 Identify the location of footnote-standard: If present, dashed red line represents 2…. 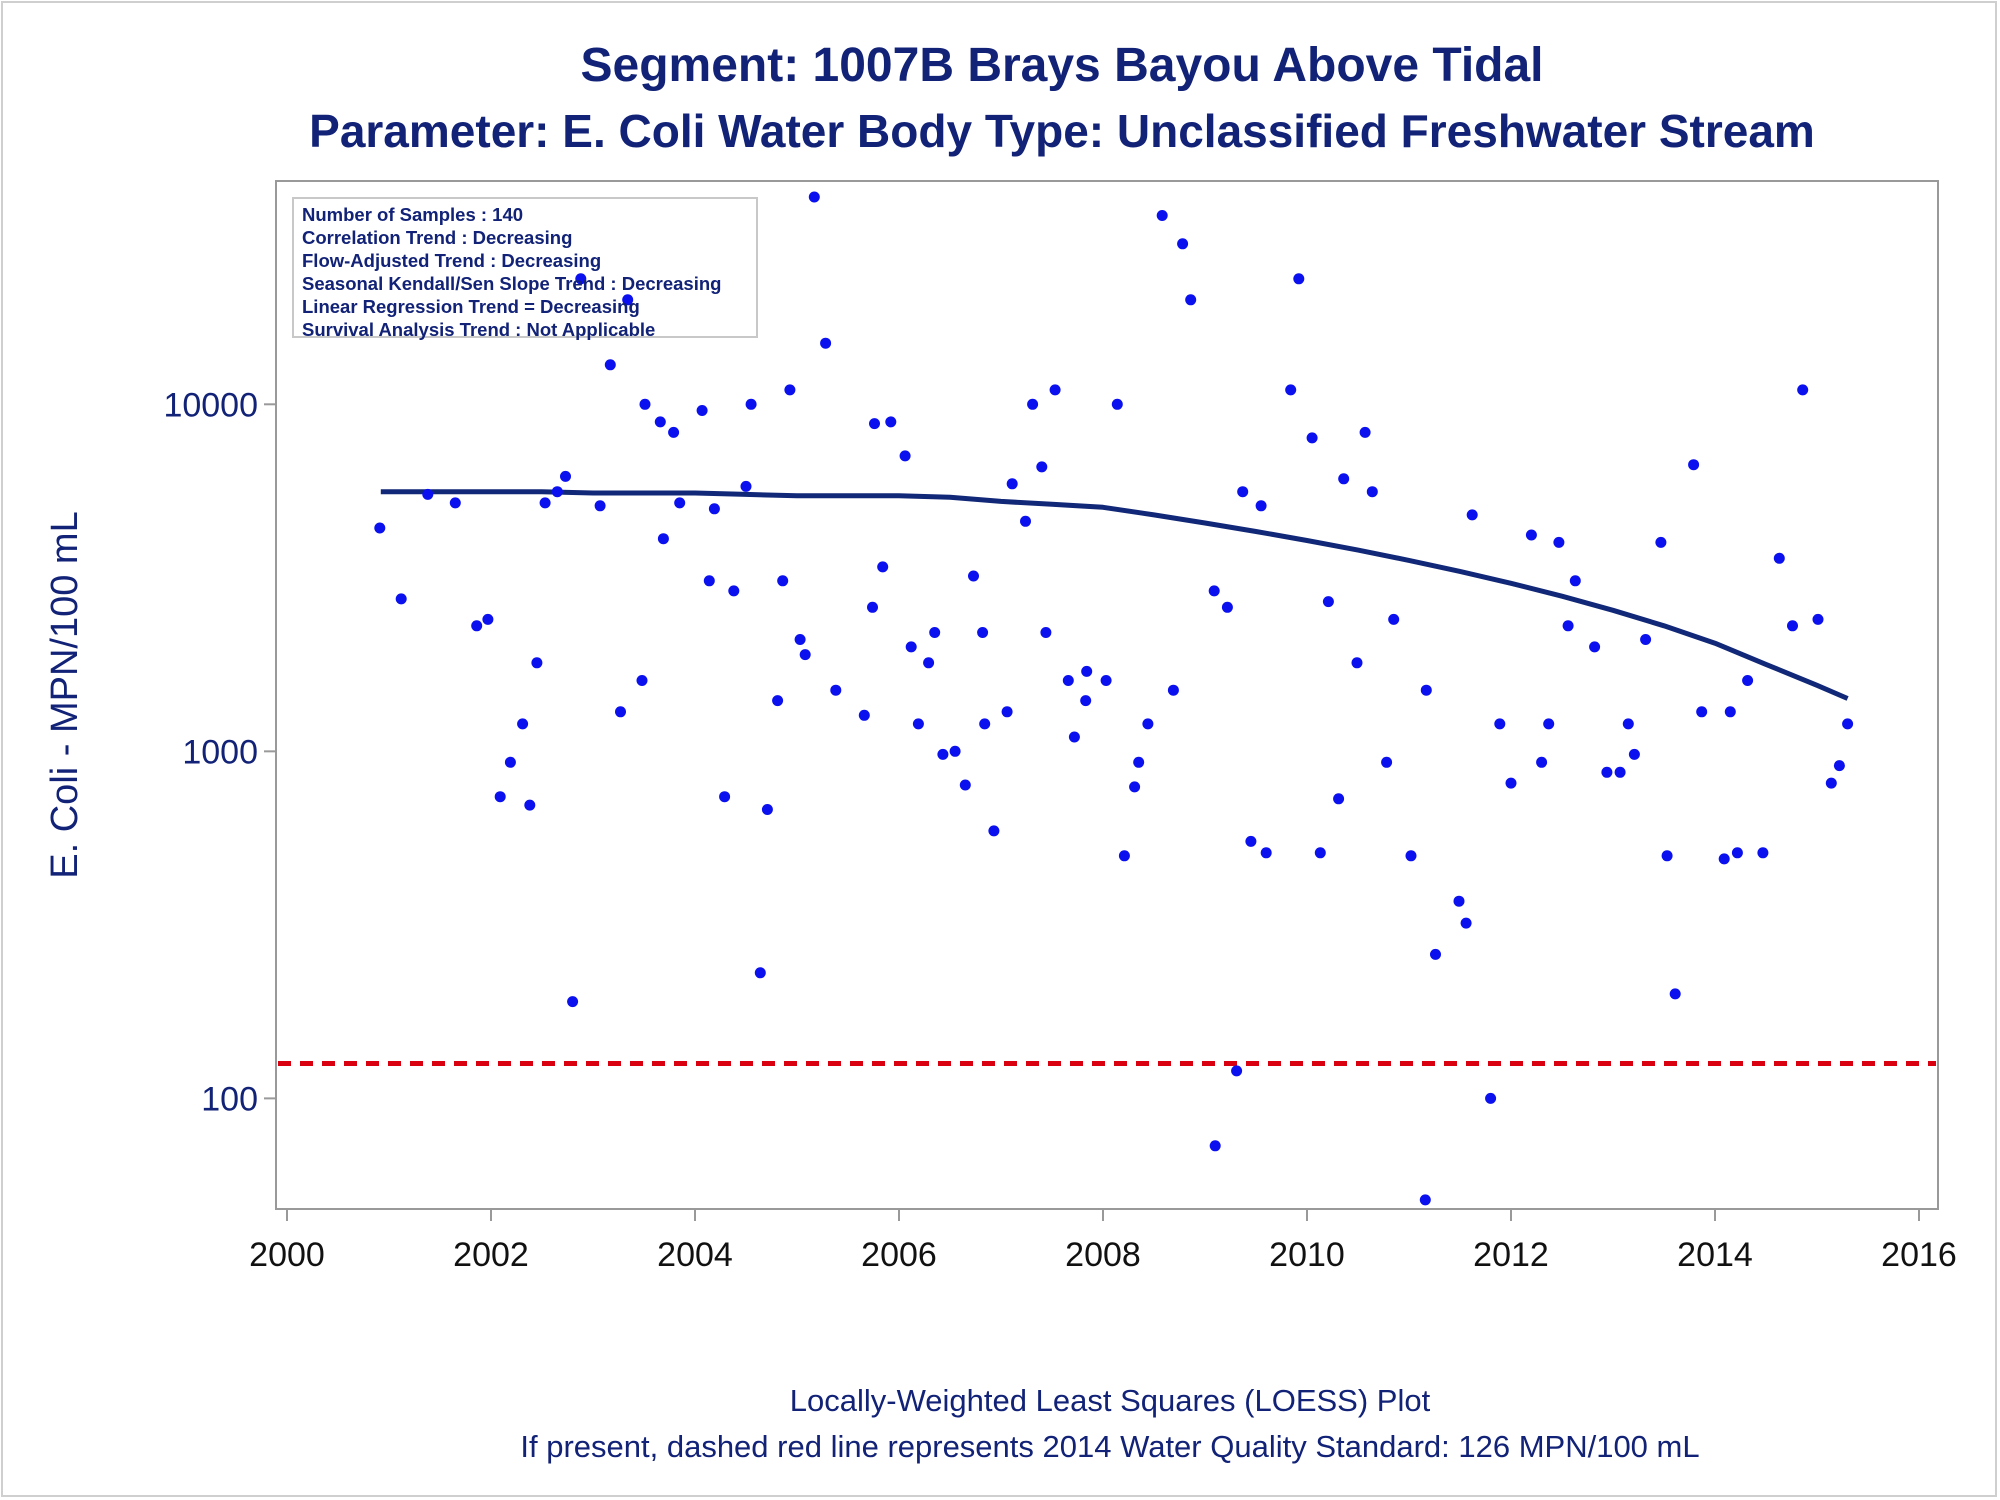
(1110, 1446).